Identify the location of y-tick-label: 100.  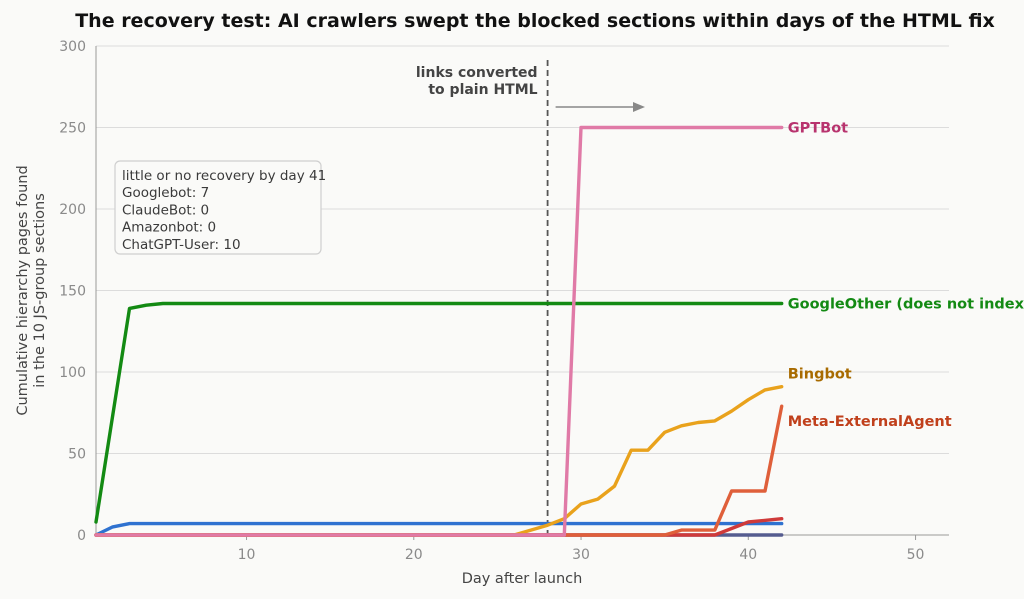
(72, 373).